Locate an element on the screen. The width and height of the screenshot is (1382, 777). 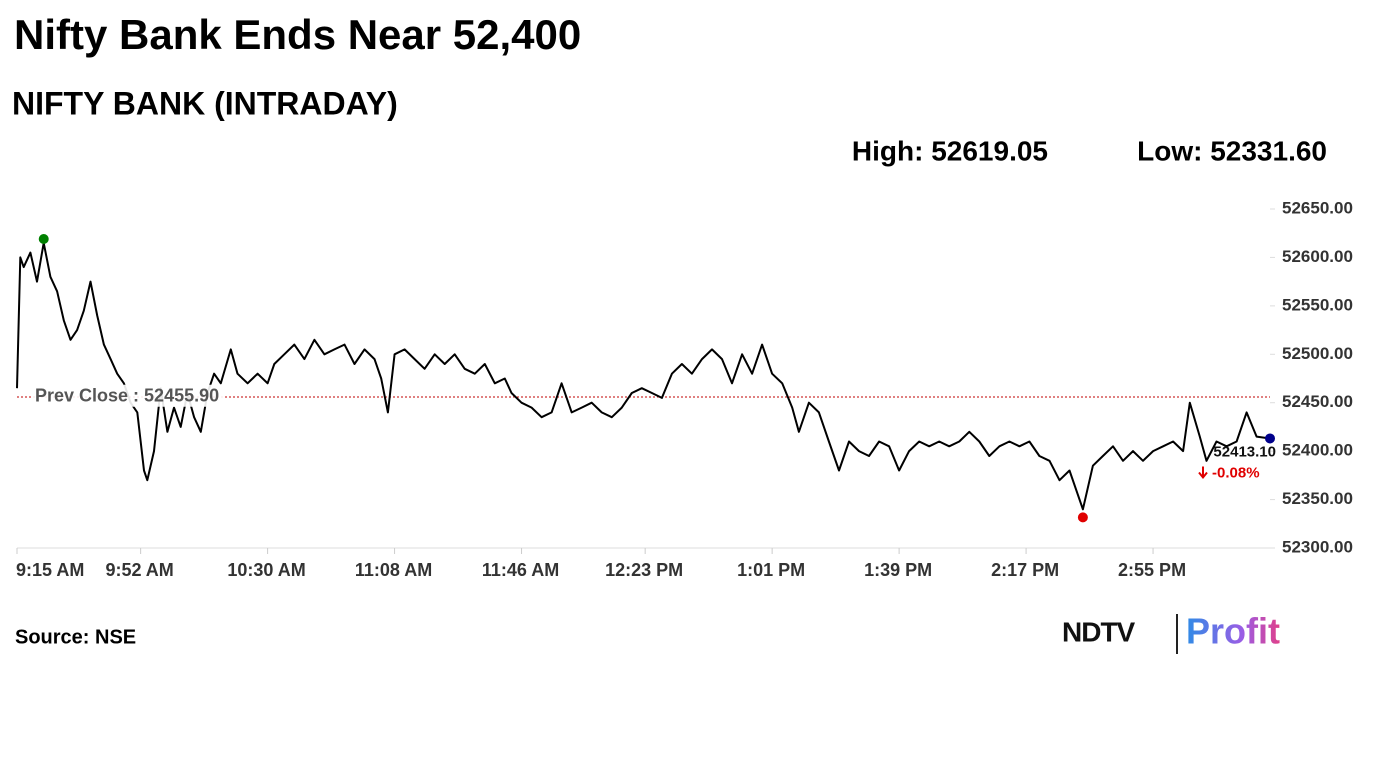
x-tick-label: 2:55 PM is located at coordinates (1152, 570).